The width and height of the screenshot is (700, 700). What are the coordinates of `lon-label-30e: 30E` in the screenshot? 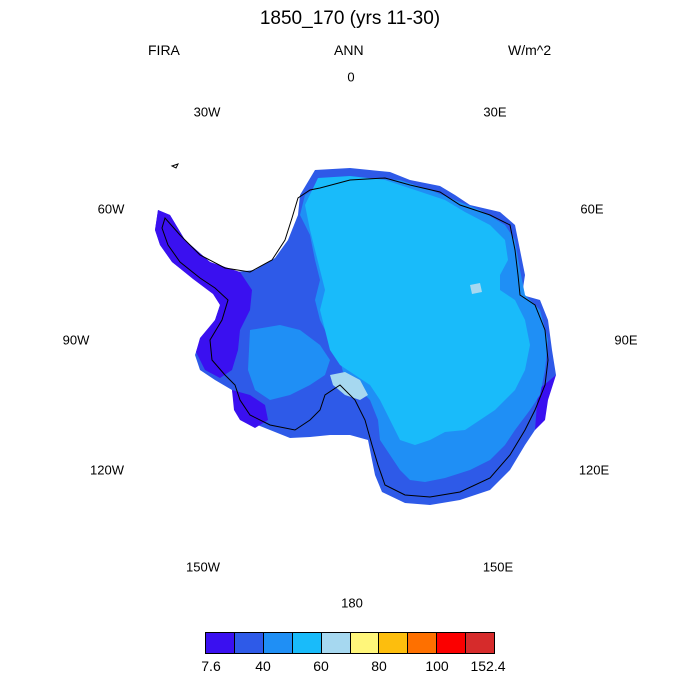 It's located at (495, 112).